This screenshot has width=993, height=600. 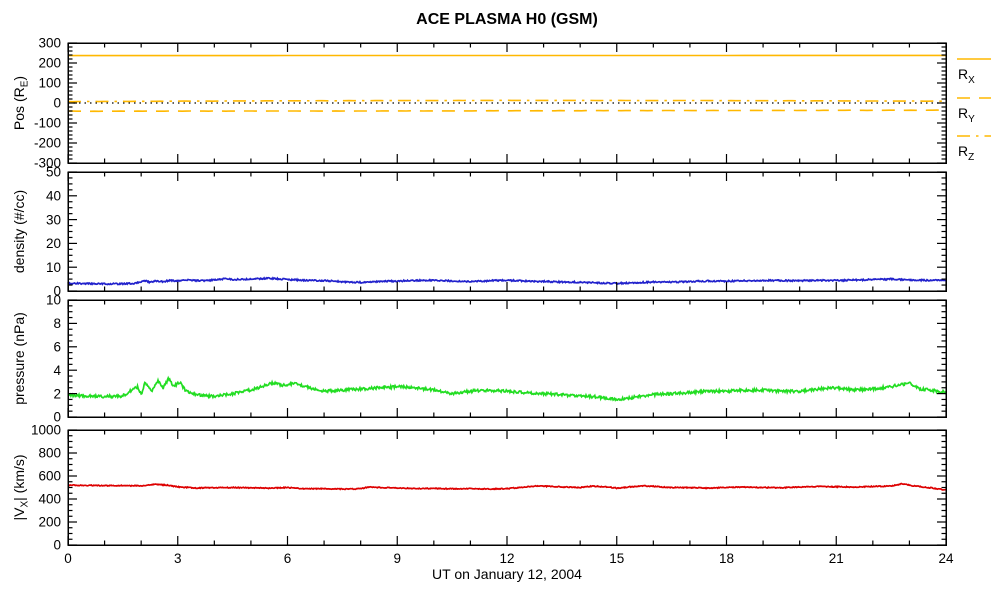 I want to click on x-tick-label: 21, so click(x=836, y=558).